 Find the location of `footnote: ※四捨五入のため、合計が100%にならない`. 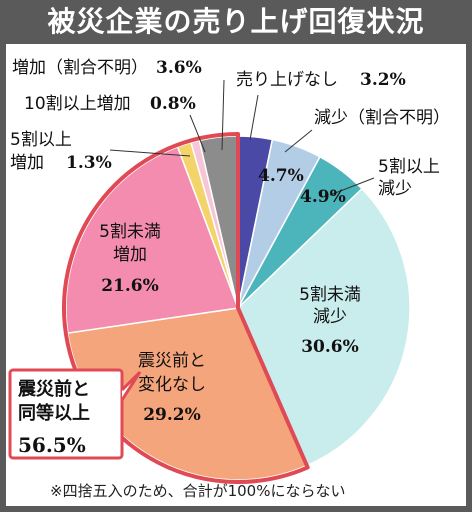

footnote: ※四捨五入のため、合計が100%にならない is located at coordinates (198, 491).